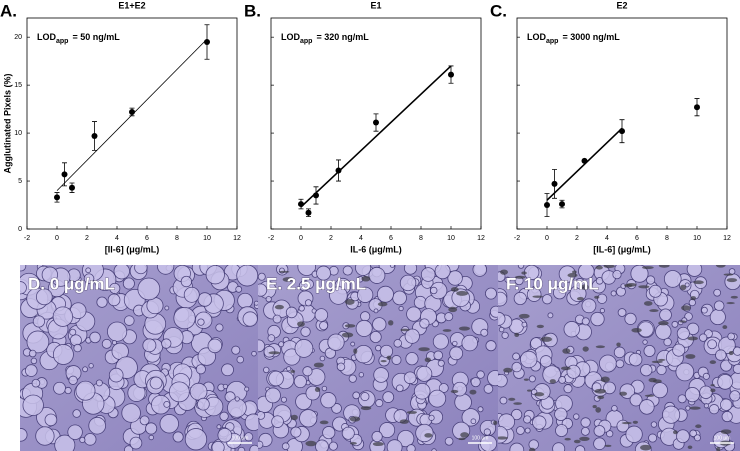  I want to click on x-tick-label: 2, so click(331, 238).